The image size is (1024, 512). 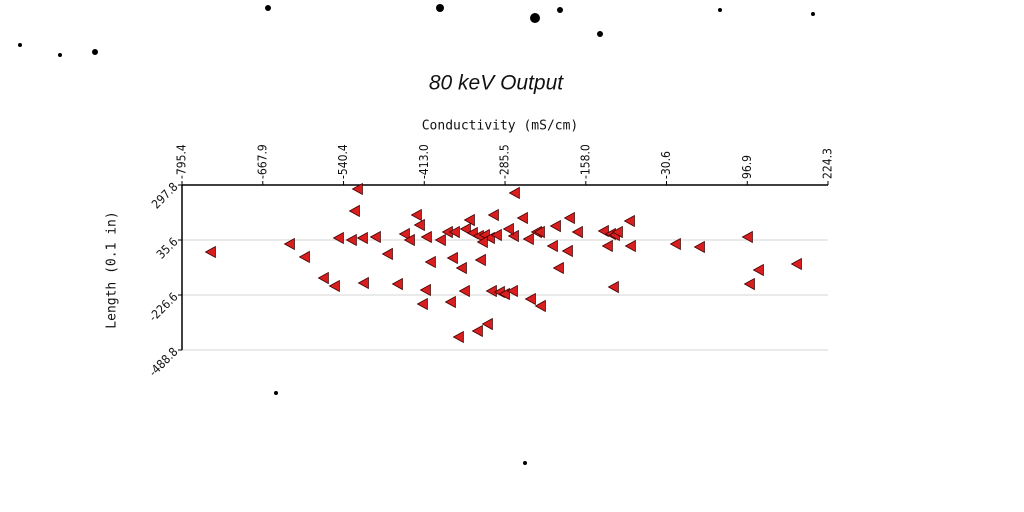 What do you see at coordinates (496, 83) in the screenshot?
I see `chart-title: 80 keV Output` at bounding box center [496, 83].